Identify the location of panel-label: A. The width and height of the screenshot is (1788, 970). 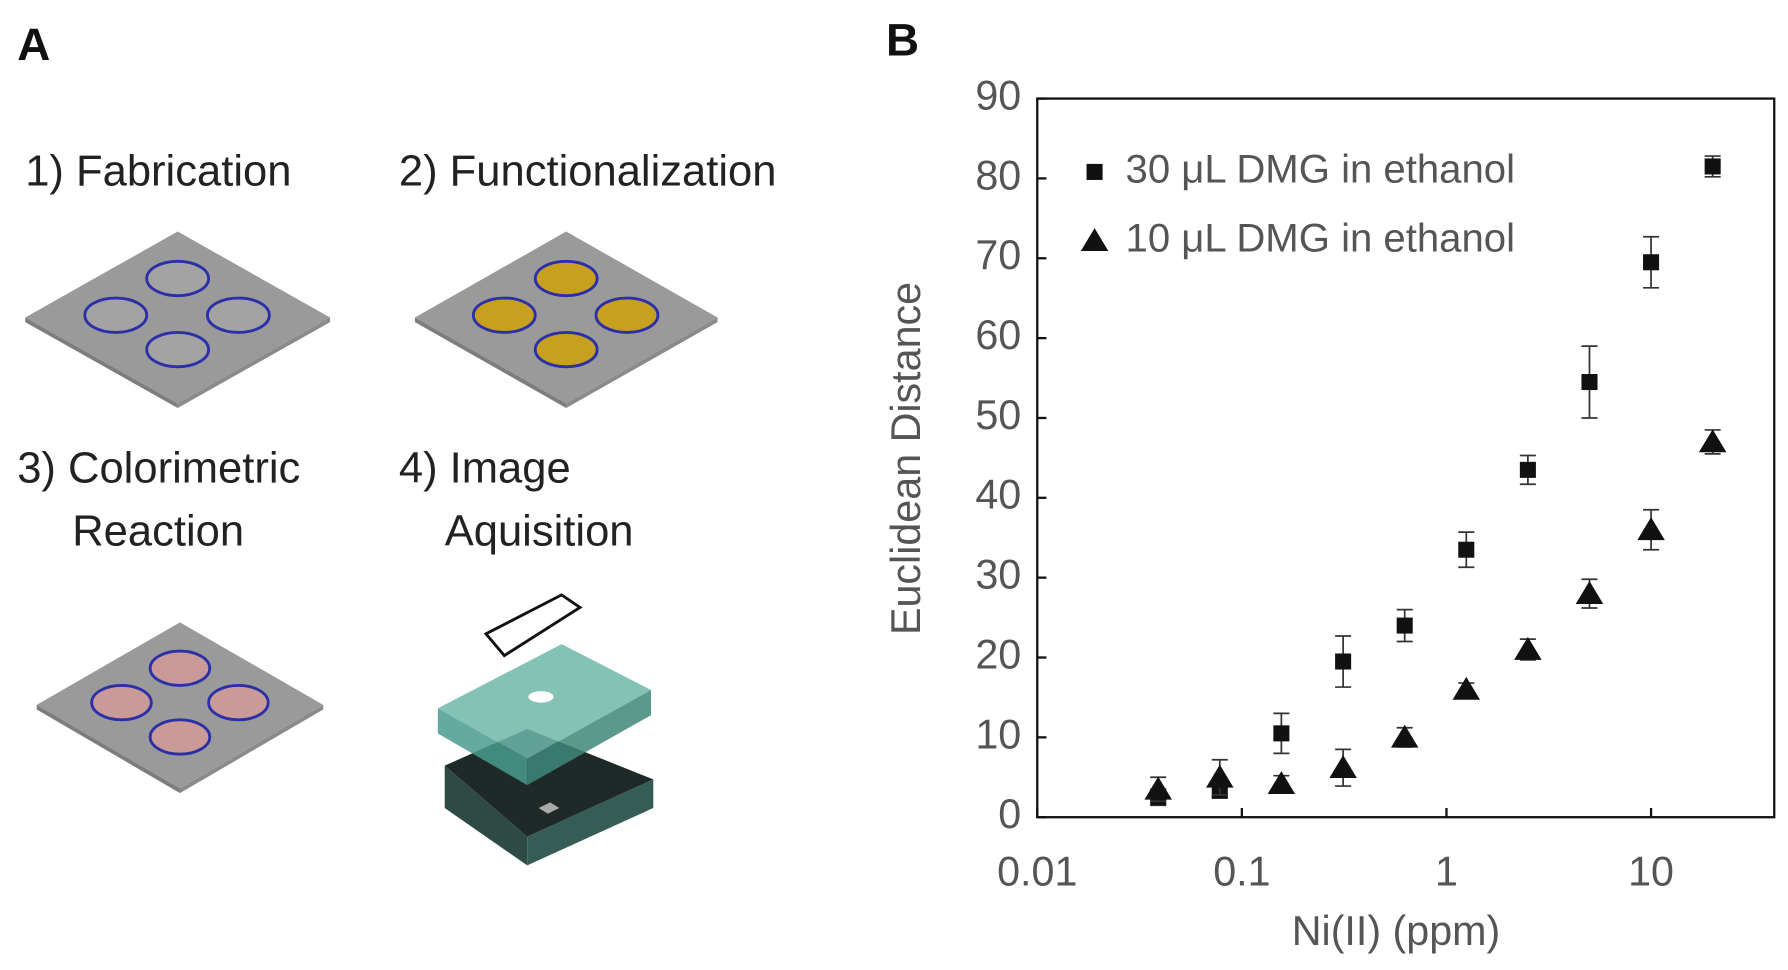
(33, 44).